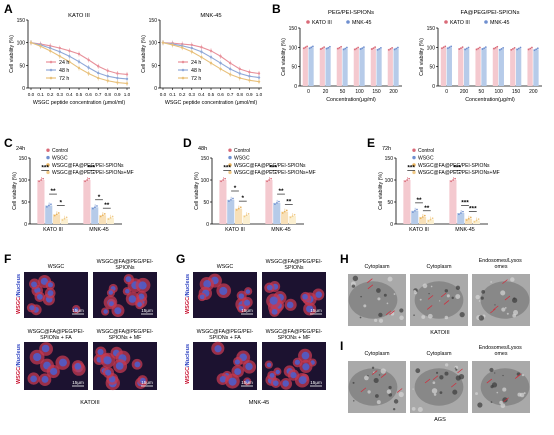  What do you see at coordinates (230, 94) in the screenshot?
I see `x-tick-label: 0.7` at bounding box center [230, 94].